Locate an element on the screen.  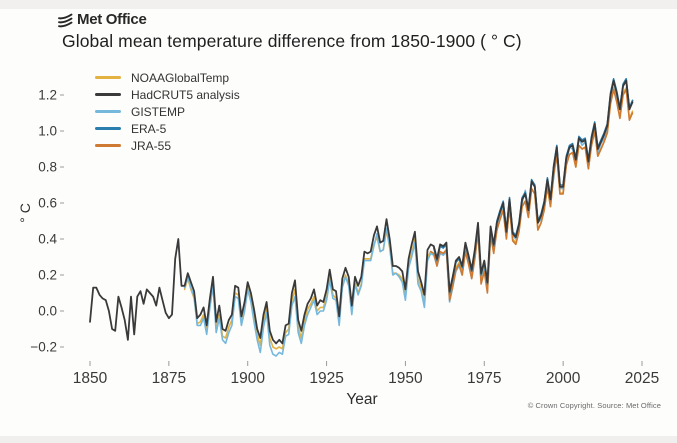
x-tick-label: 1875 is located at coordinates (169, 378).